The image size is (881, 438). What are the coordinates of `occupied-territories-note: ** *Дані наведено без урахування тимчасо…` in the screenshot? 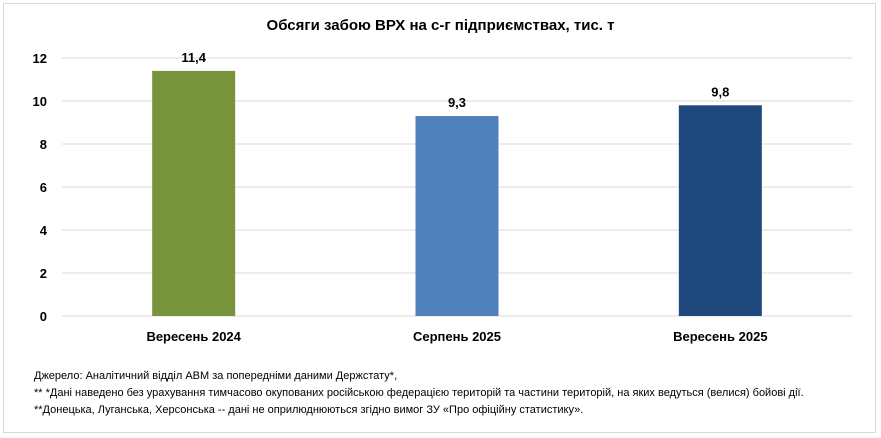 It's located at (419, 393).